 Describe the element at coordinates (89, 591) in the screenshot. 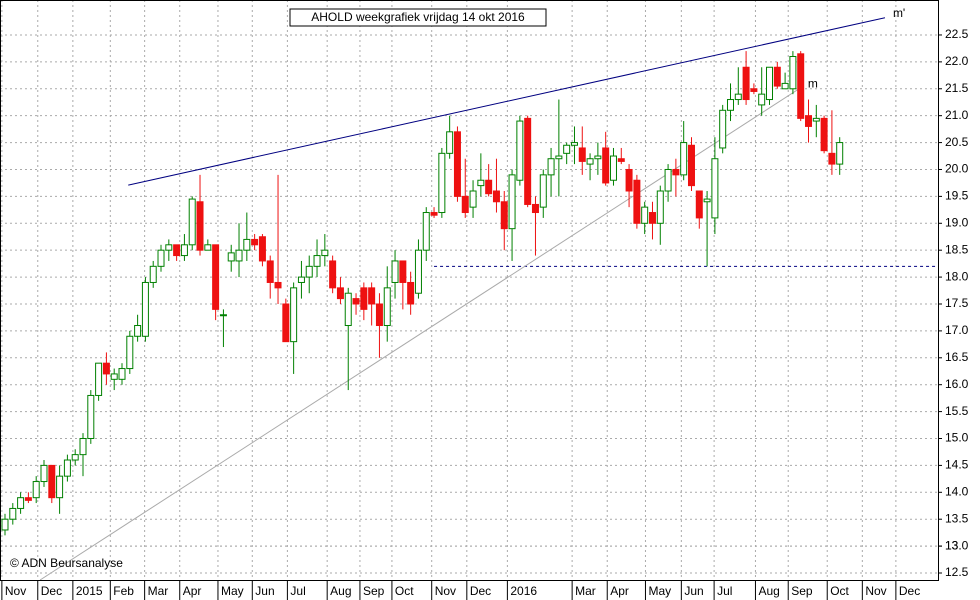

I see `x-tick-label: 2015` at that location.